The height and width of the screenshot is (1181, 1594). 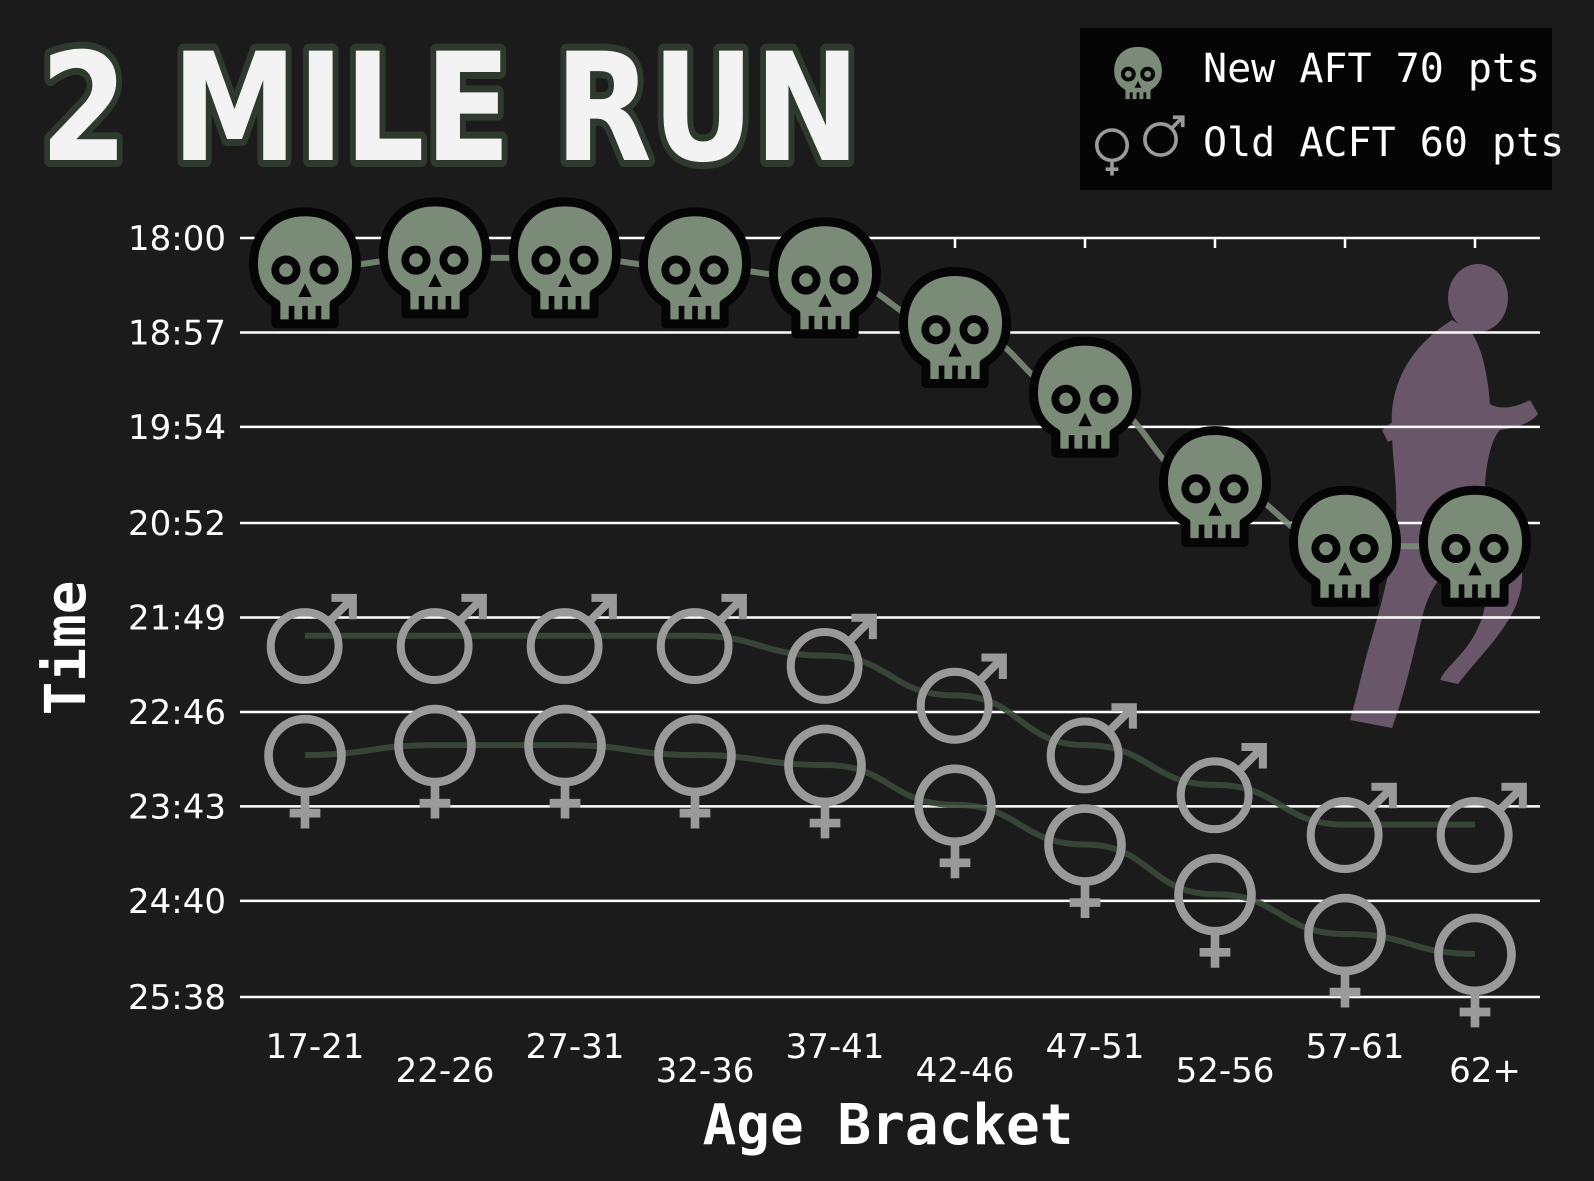 I want to click on y-axis-title: Time, so click(x=66, y=648).